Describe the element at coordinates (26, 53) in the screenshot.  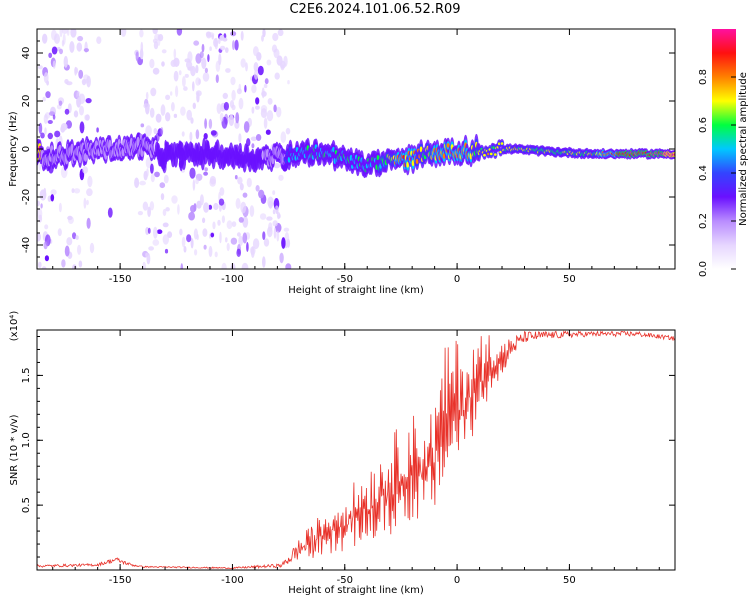
I see `y-tick-label: 40` at that location.